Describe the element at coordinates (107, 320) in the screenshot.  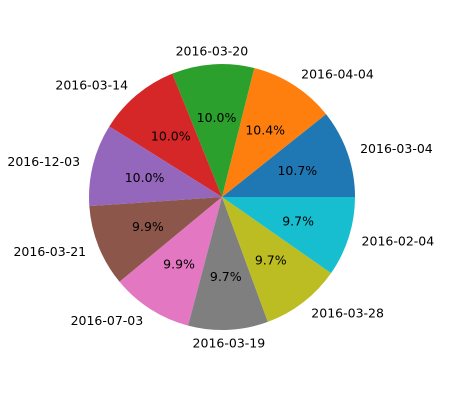
I see `slice-label-2016-07-03: 2016-07-03` at that location.